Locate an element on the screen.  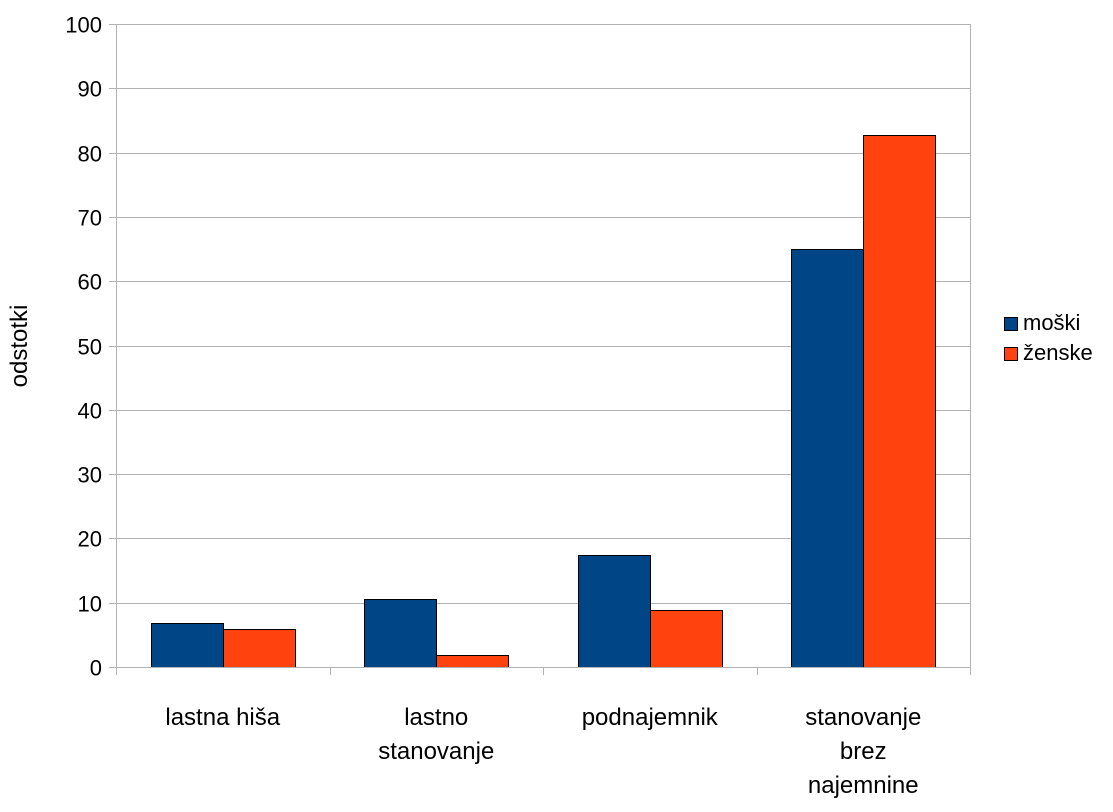
y-tick-label: 80 is located at coordinates (90, 154).